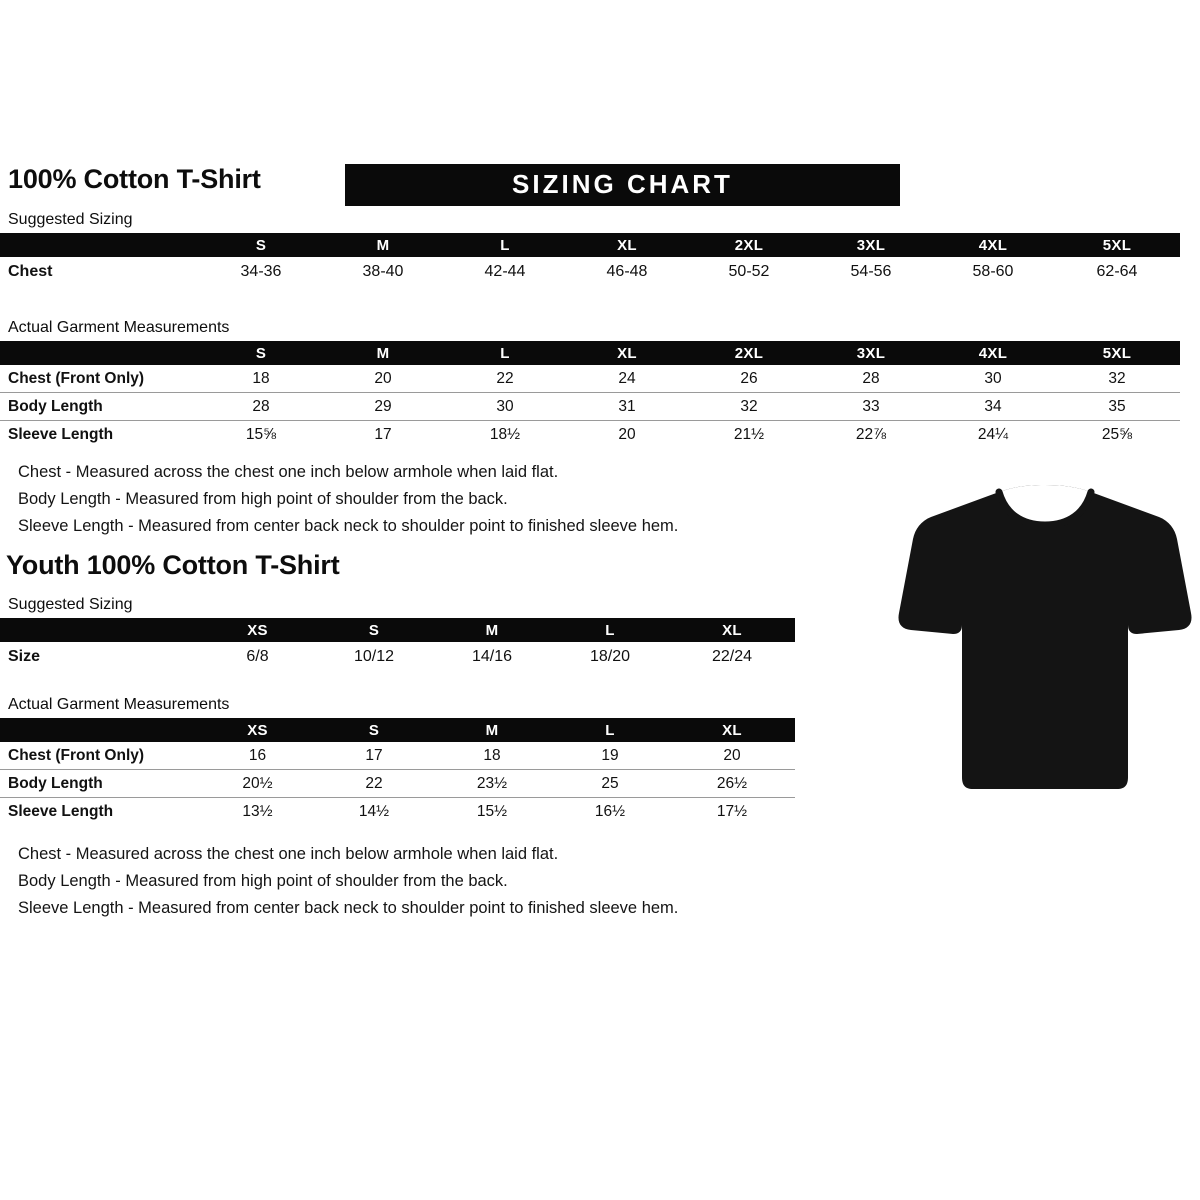  I want to click on youth-garment-measurements-caption: Actual Garment Measurements, so click(119, 704).